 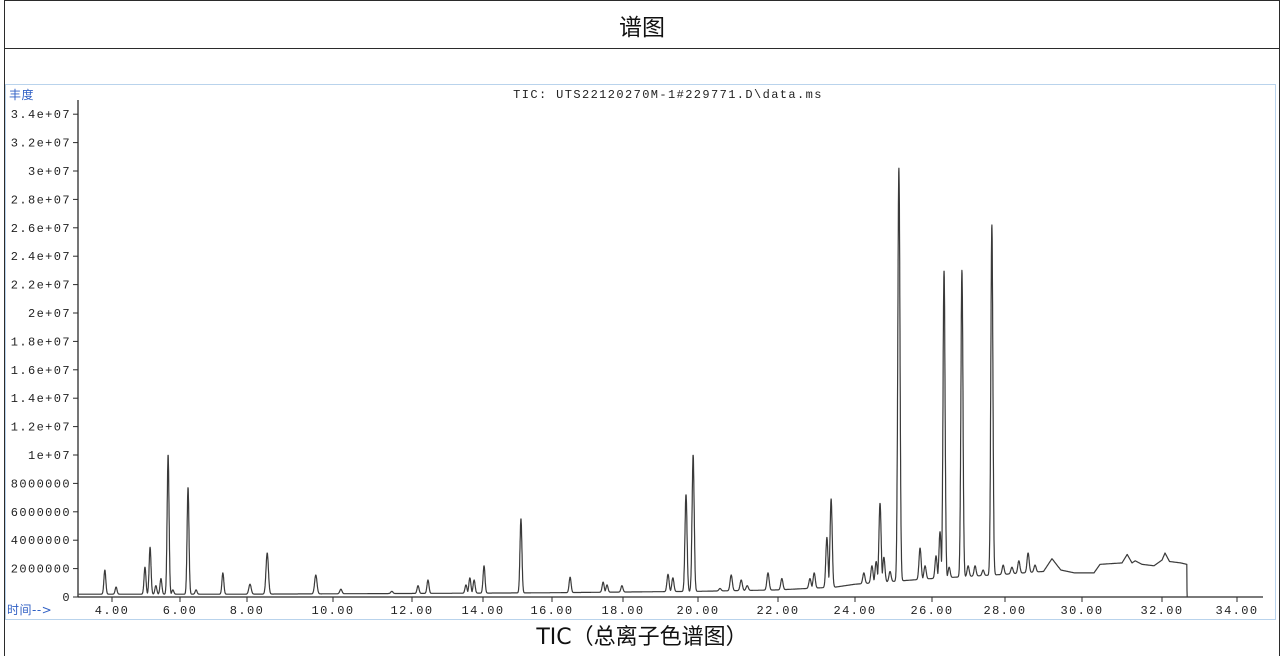 I want to click on chart-caption: TIC（总离子色谱图）, so click(x=642, y=637).